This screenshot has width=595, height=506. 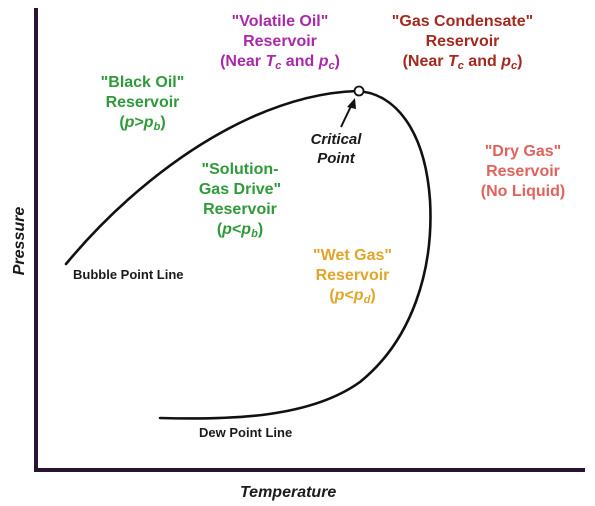 What do you see at coordinates (142, 103) in the screenshot?
I see `black-oil-label: "Black Oil" Reservoir (p>pb)` at bounding box center [142, 103].